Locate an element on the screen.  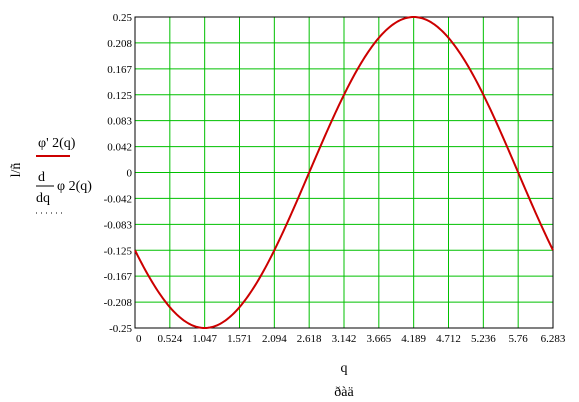
x-tick-label: 1.047 is located at coordinates (204, 339).